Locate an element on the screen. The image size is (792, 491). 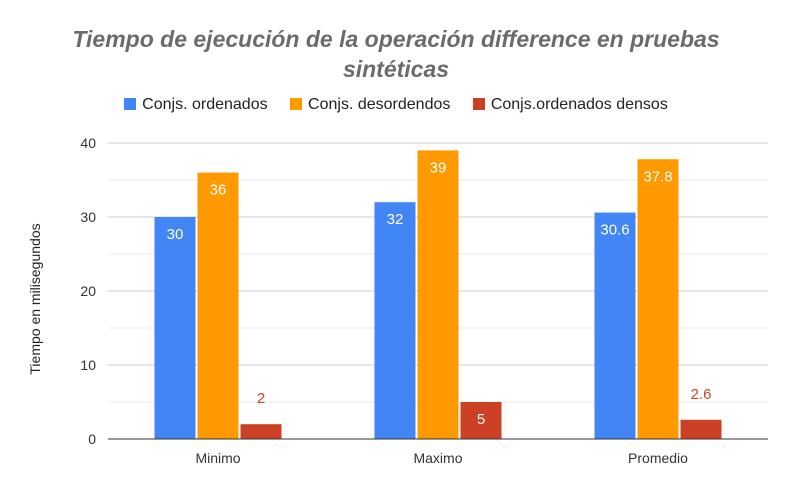
x-category-label: Promedio is located at coordinates (658, 458).